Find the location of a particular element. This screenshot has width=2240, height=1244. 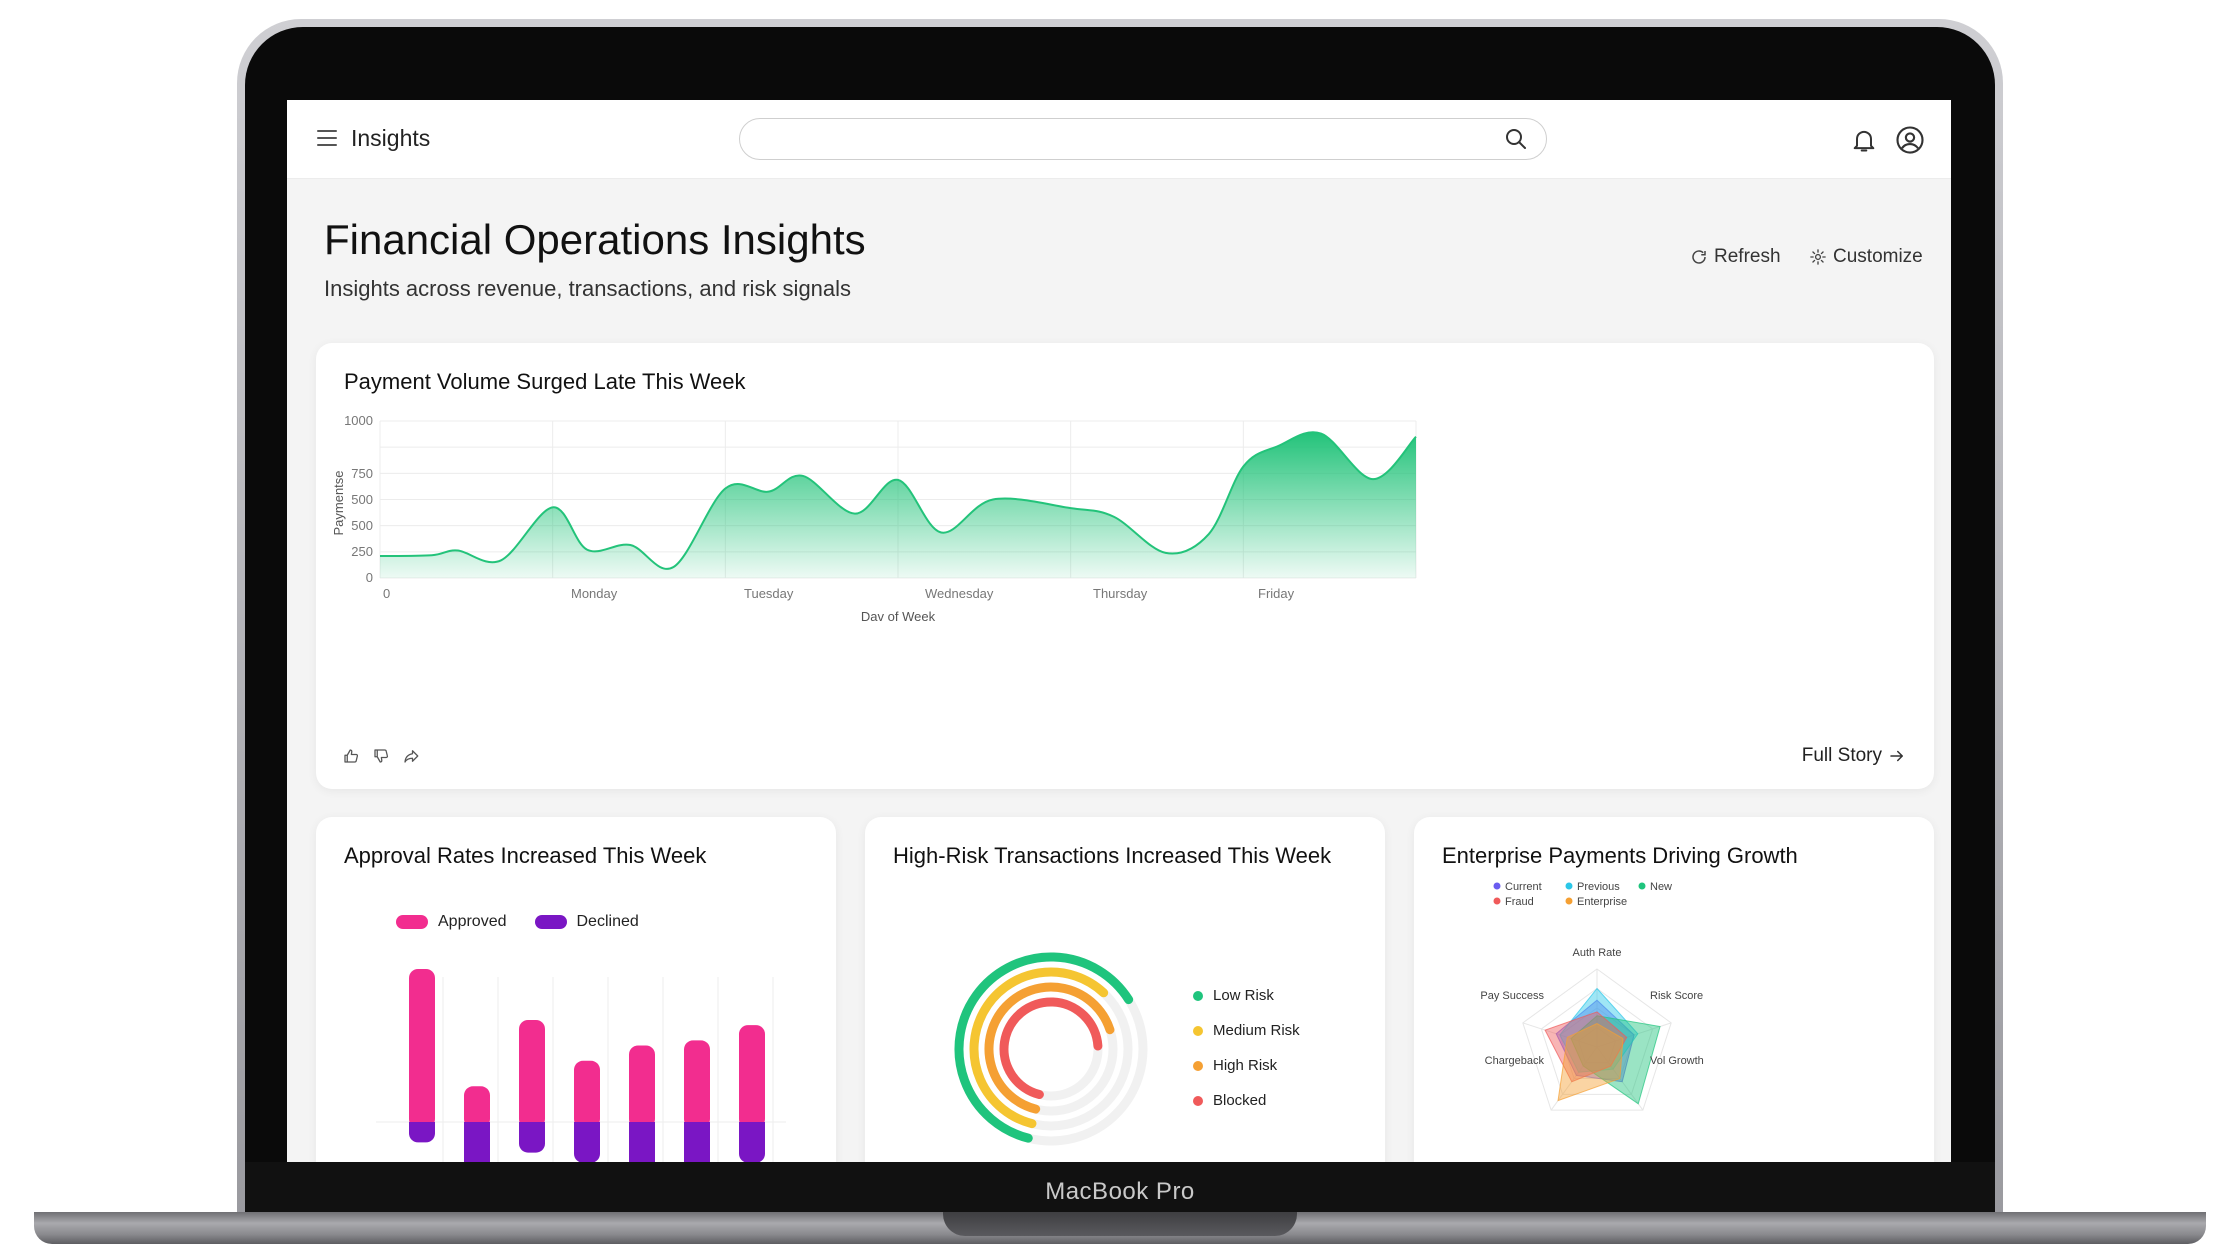

menu-icon is located at coordinates (327, 138).